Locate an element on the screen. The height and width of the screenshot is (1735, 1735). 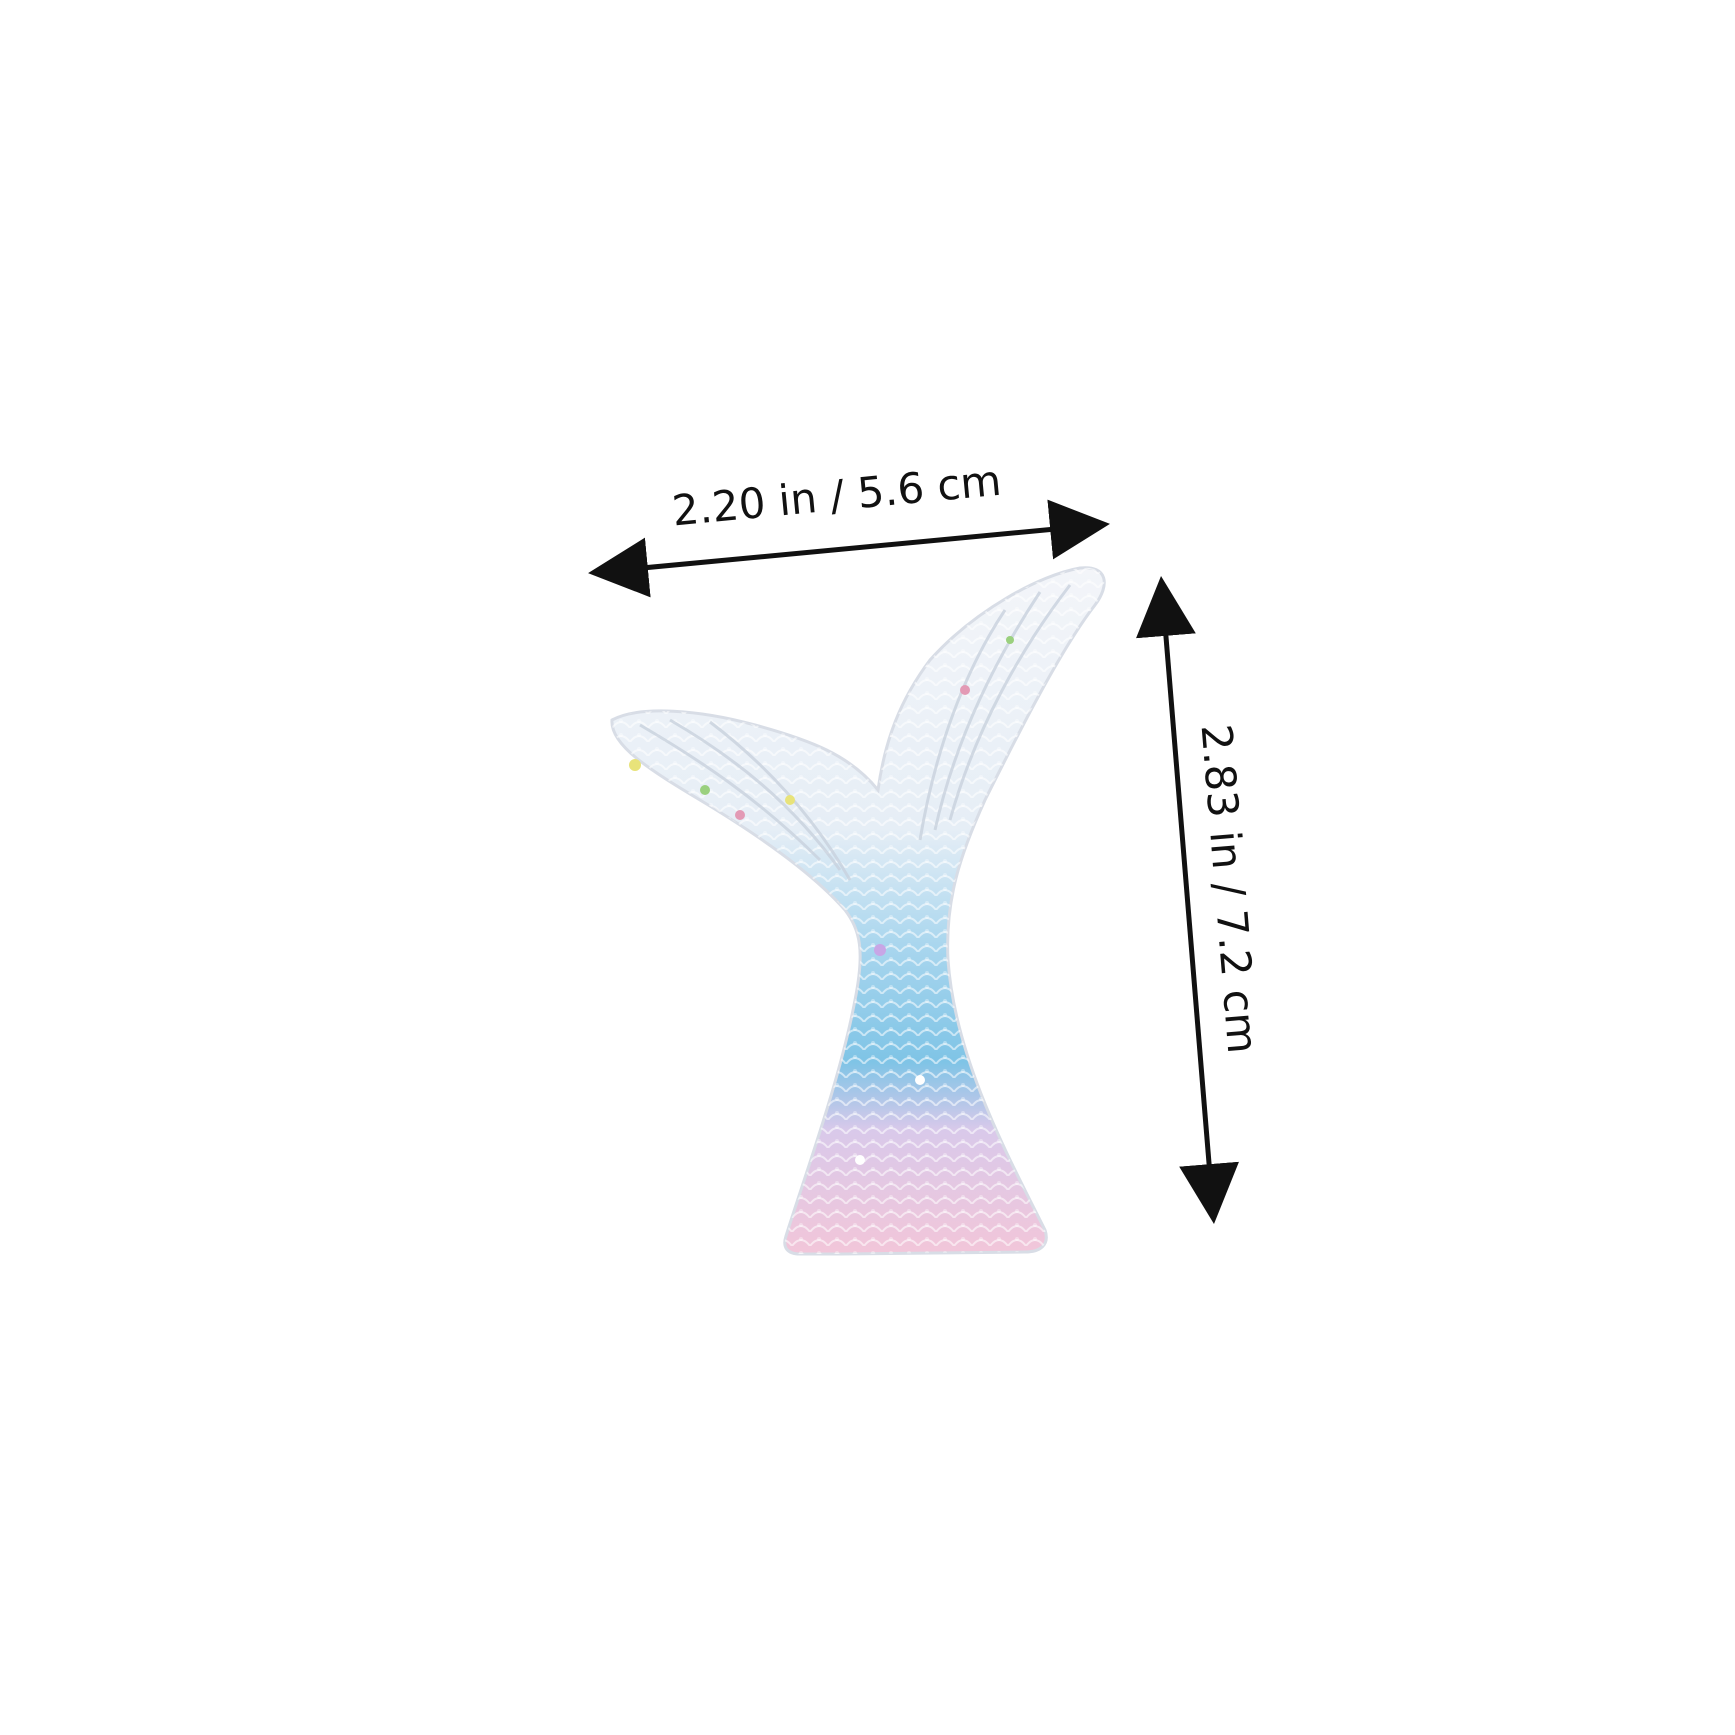
mermaid-tail-texture is located at coordinates (858, 910).